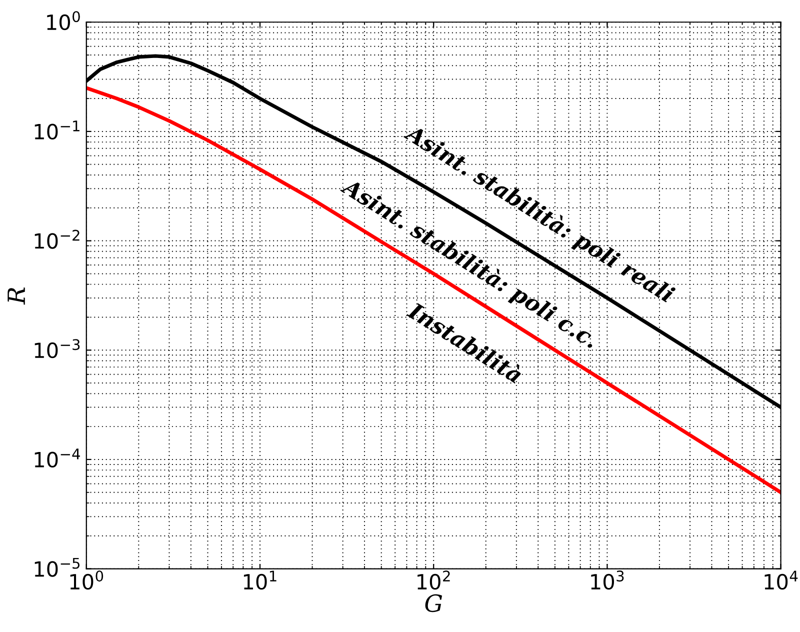 The image size is (800, 632). Describe the element at coordinates (260, 580) in the screenshot. I see `x-tick-label: 10$^{1}$` at that location.